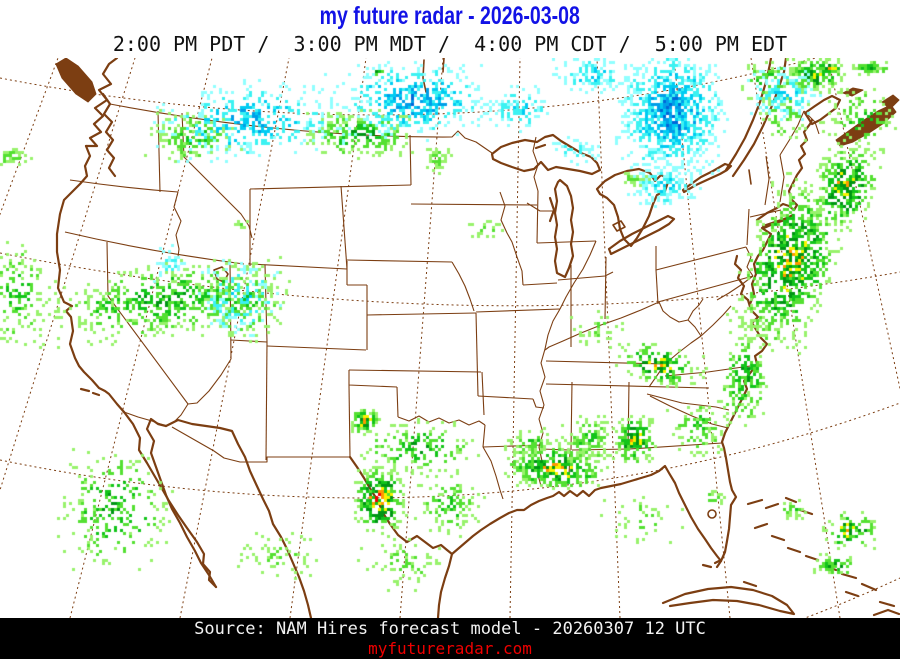 Image resolution: width=900 pixels, height=659 pixels. I want to click on page-title: my future radar - 2026-03-08, so click(450, 16).